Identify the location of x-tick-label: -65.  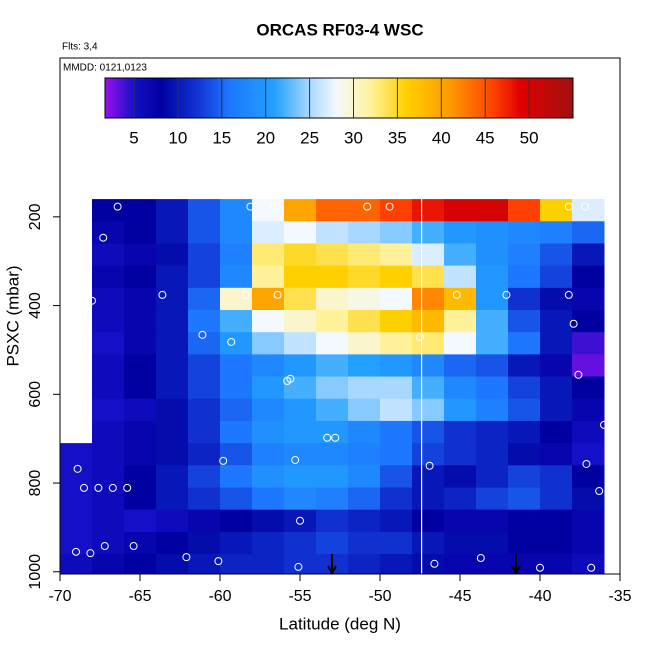
(139, 596).